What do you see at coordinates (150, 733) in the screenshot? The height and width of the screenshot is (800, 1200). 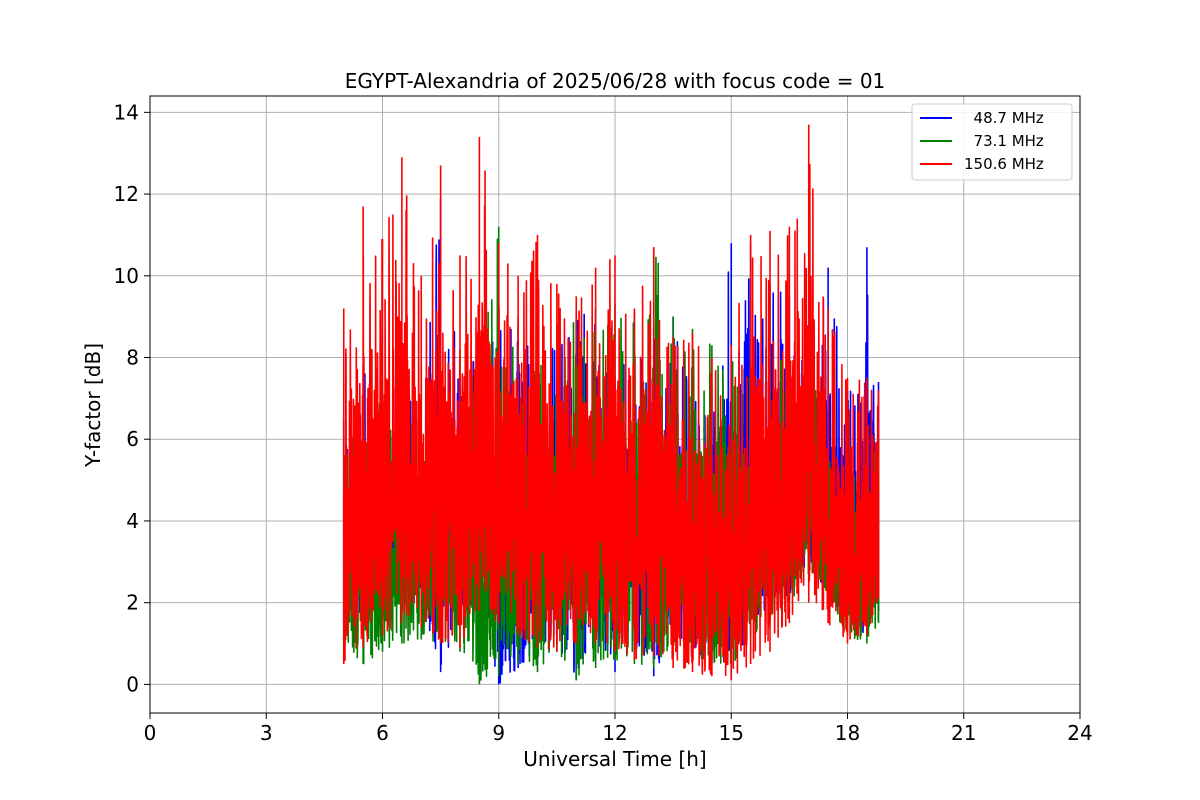 I see `x-tick-label: 0` at bounding box center [150, 733].